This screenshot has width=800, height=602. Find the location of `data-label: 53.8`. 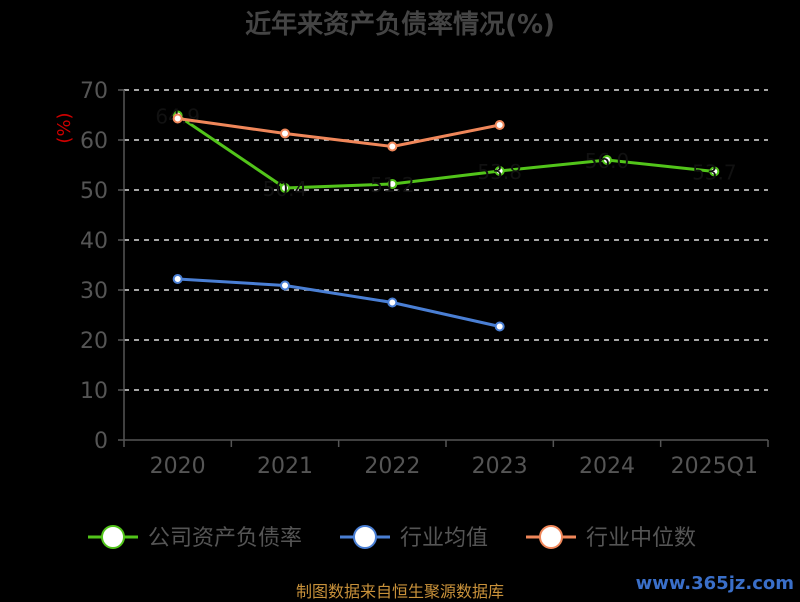

data-label: 53.8 is located at coordinates (499, 172).